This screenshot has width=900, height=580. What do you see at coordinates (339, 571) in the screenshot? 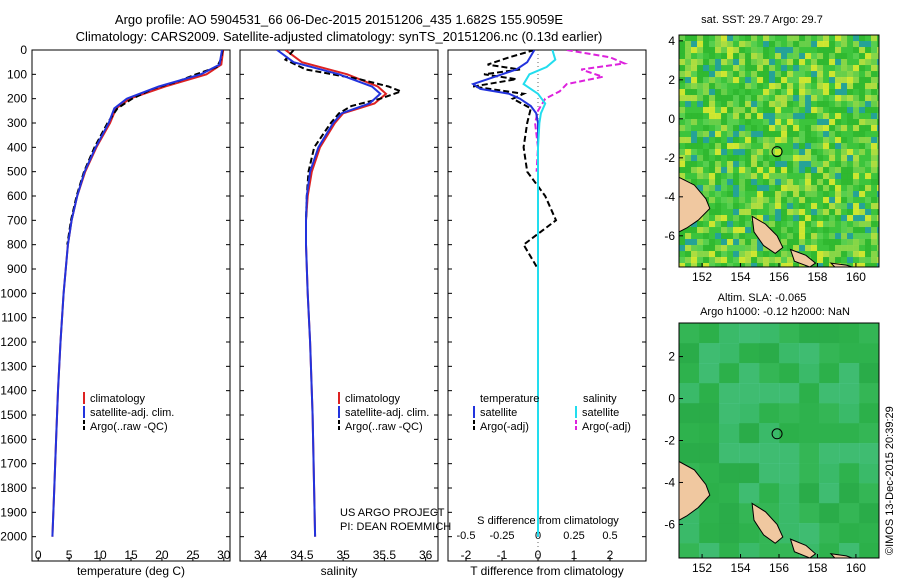
I see `salinity-xlabel: salinity` at bounding box center [339, 571].